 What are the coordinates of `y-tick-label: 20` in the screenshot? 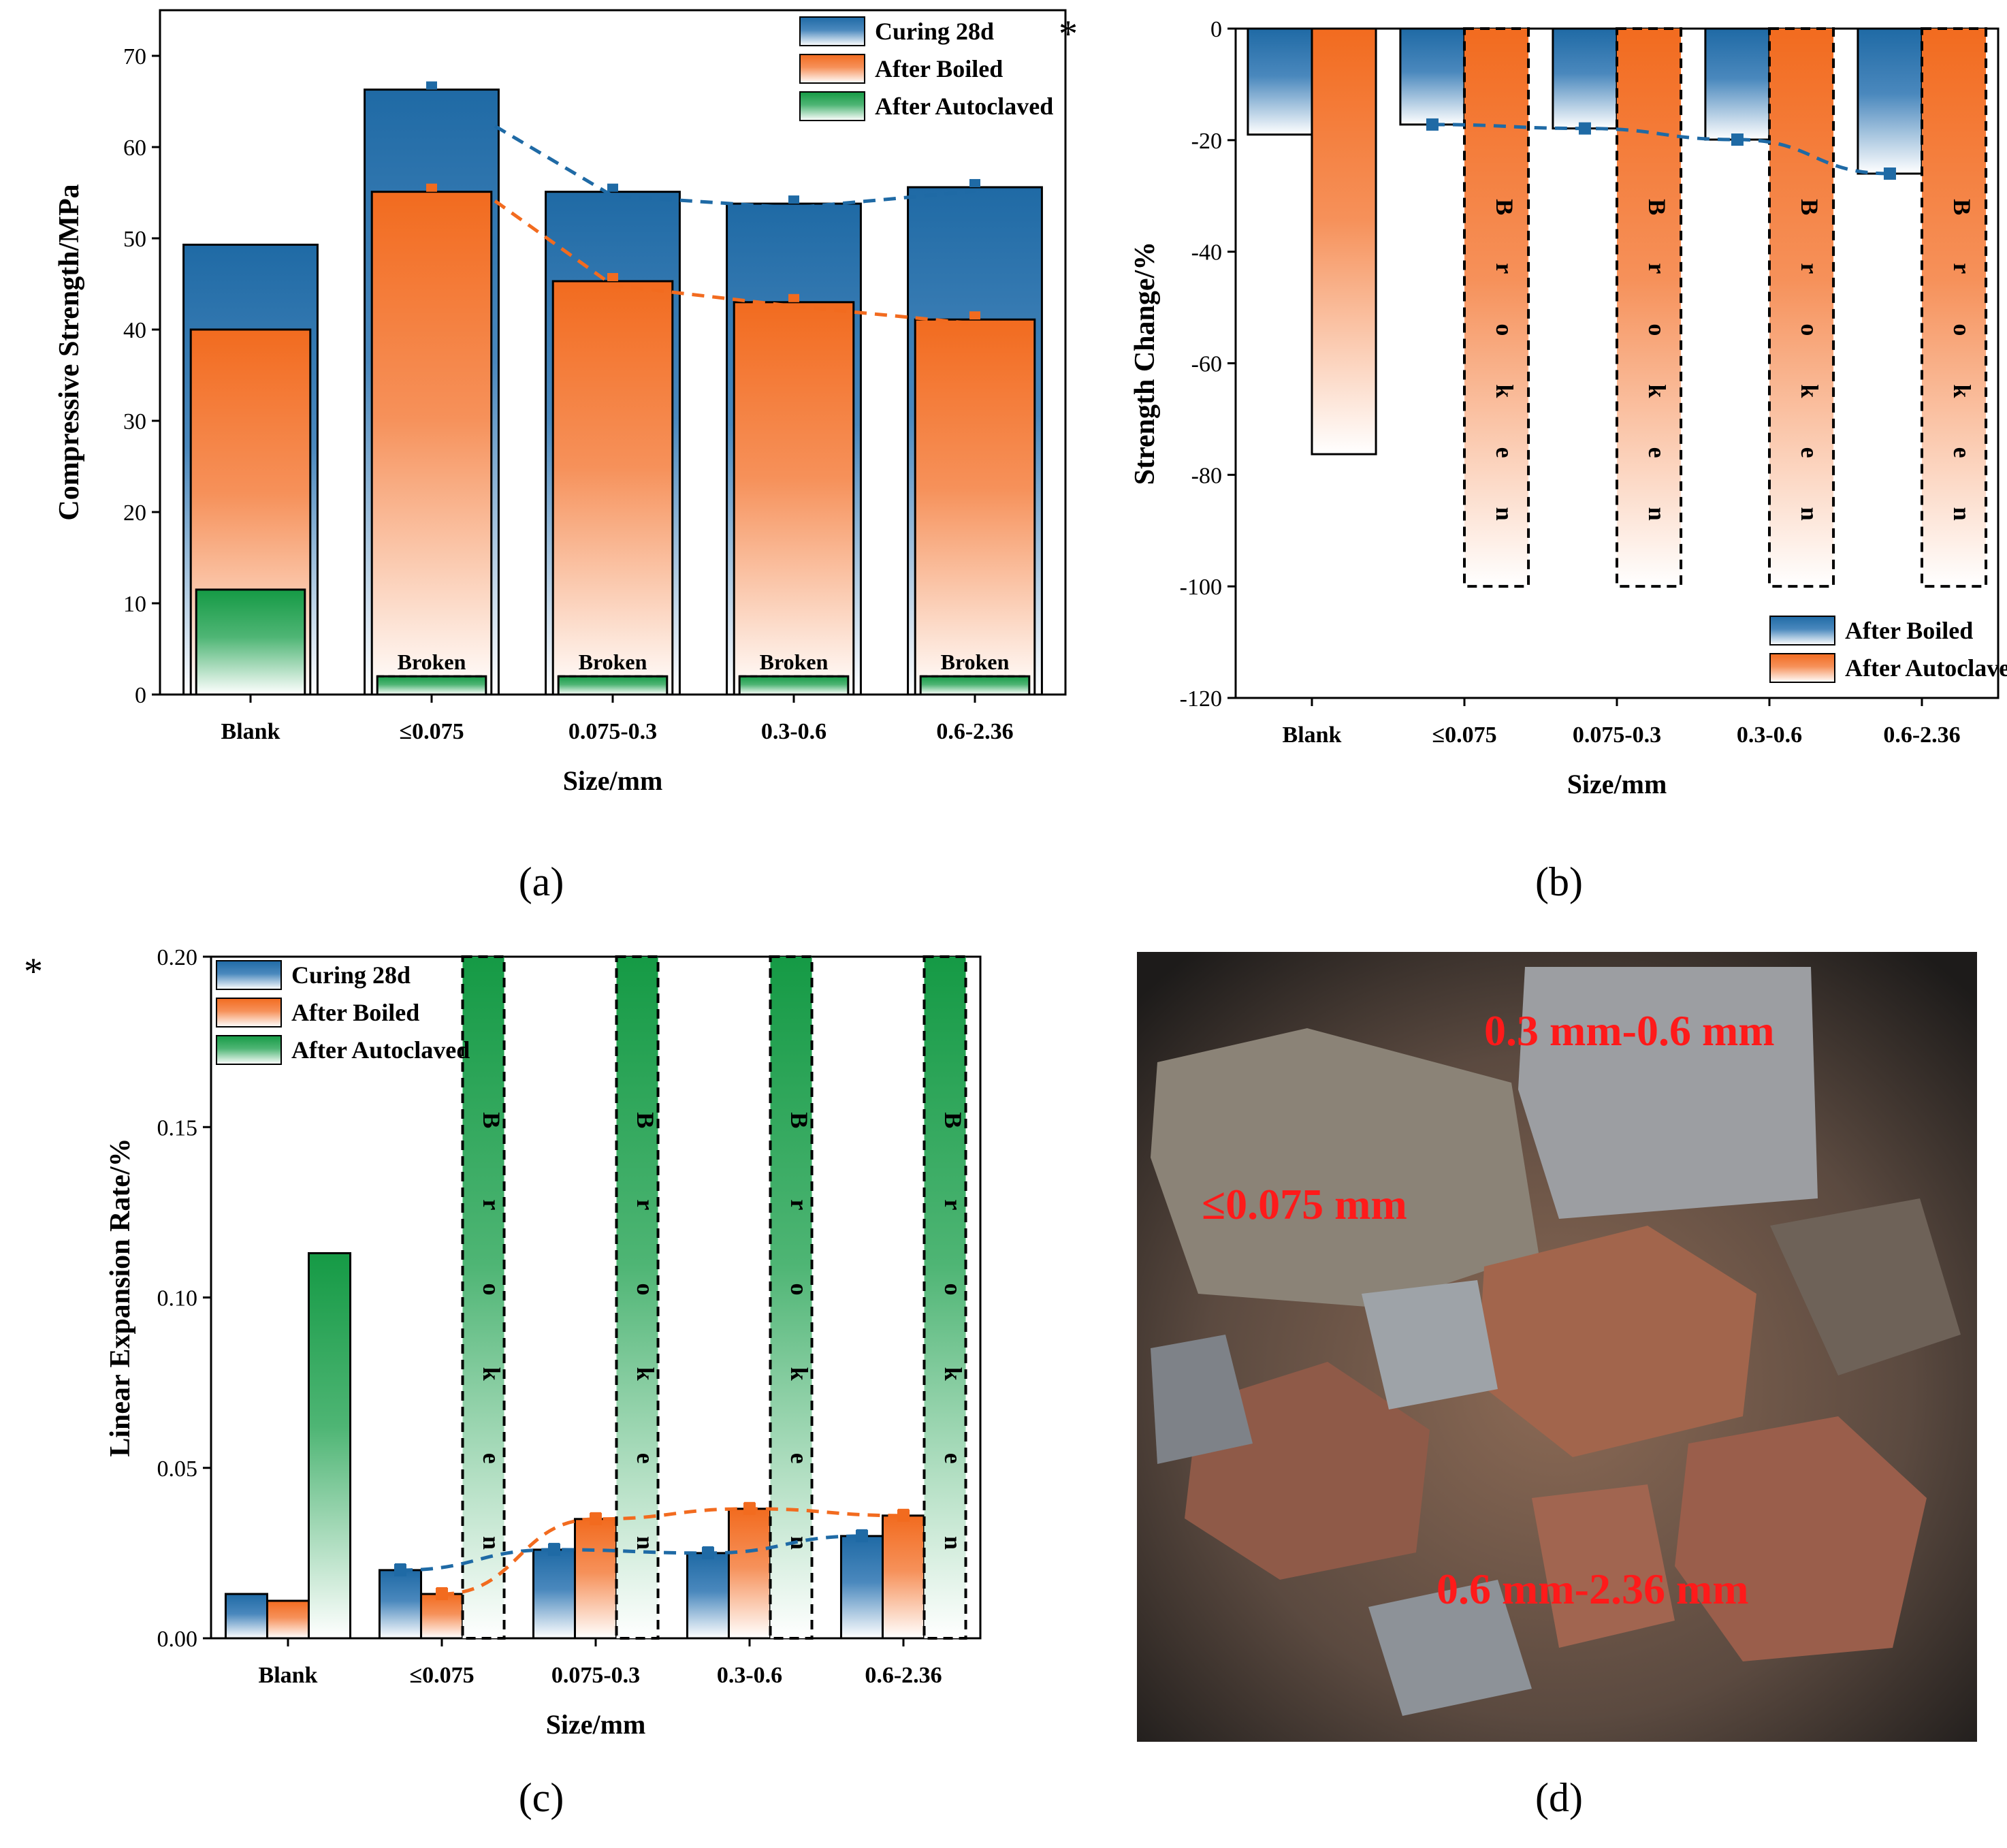 It's located at (134, 513).